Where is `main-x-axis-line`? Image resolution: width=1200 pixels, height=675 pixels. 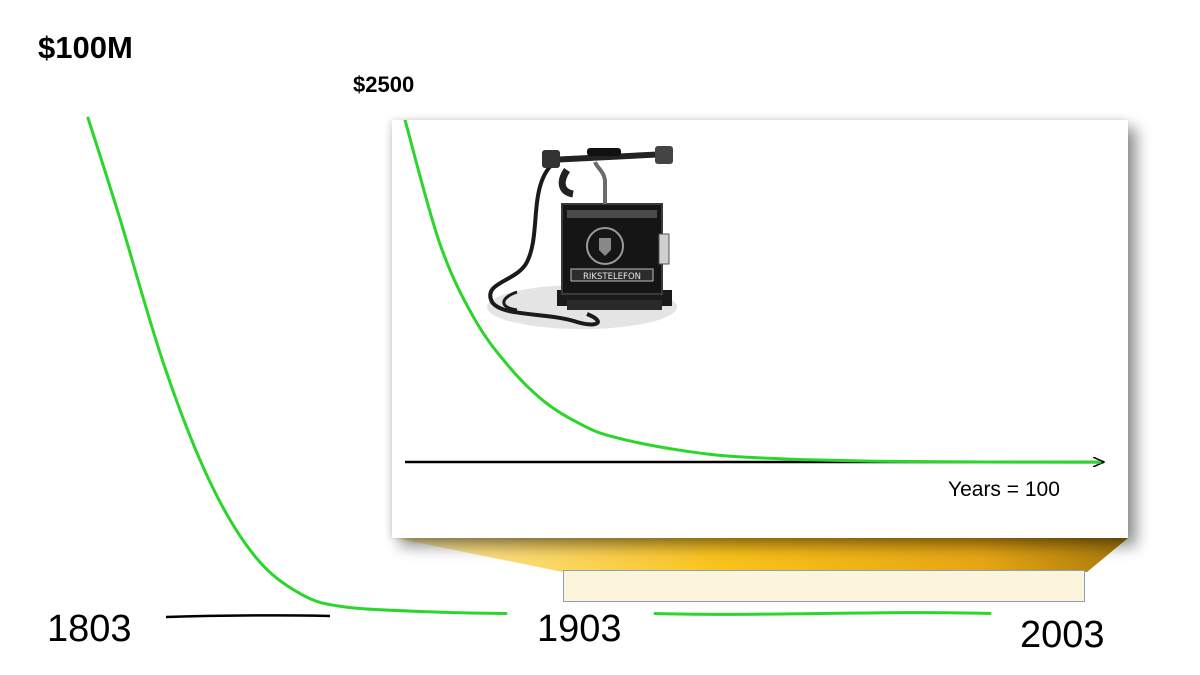
main-x-axis-line is located at coordinates (248, 616).